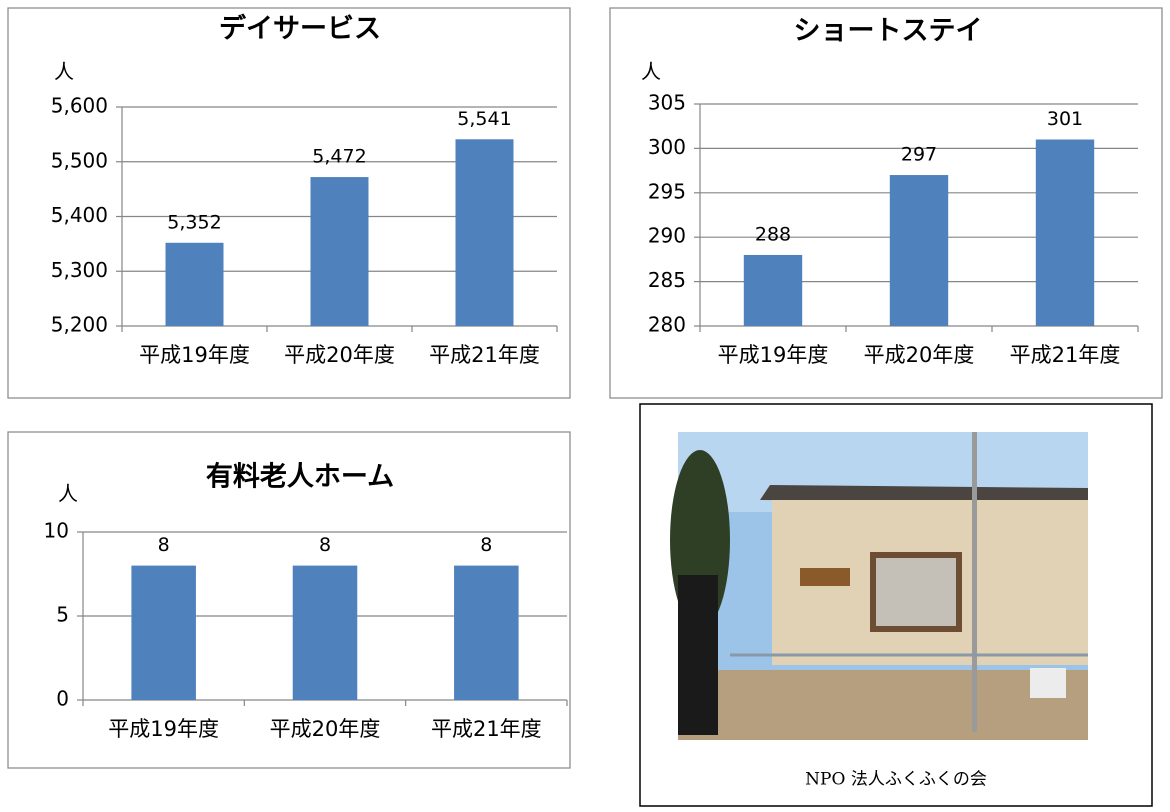  What do you see at coordinates (484, 119) in the screenshot?
I see `value-label: 5,541` at bounding box center [484, 119].